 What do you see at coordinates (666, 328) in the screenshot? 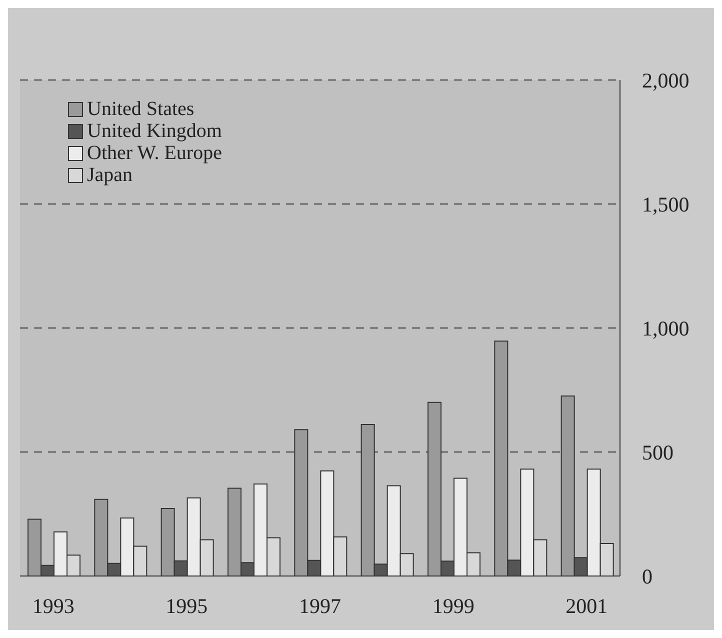
I see `y-tick-label: 1,000` at bounding box center [666, 328].